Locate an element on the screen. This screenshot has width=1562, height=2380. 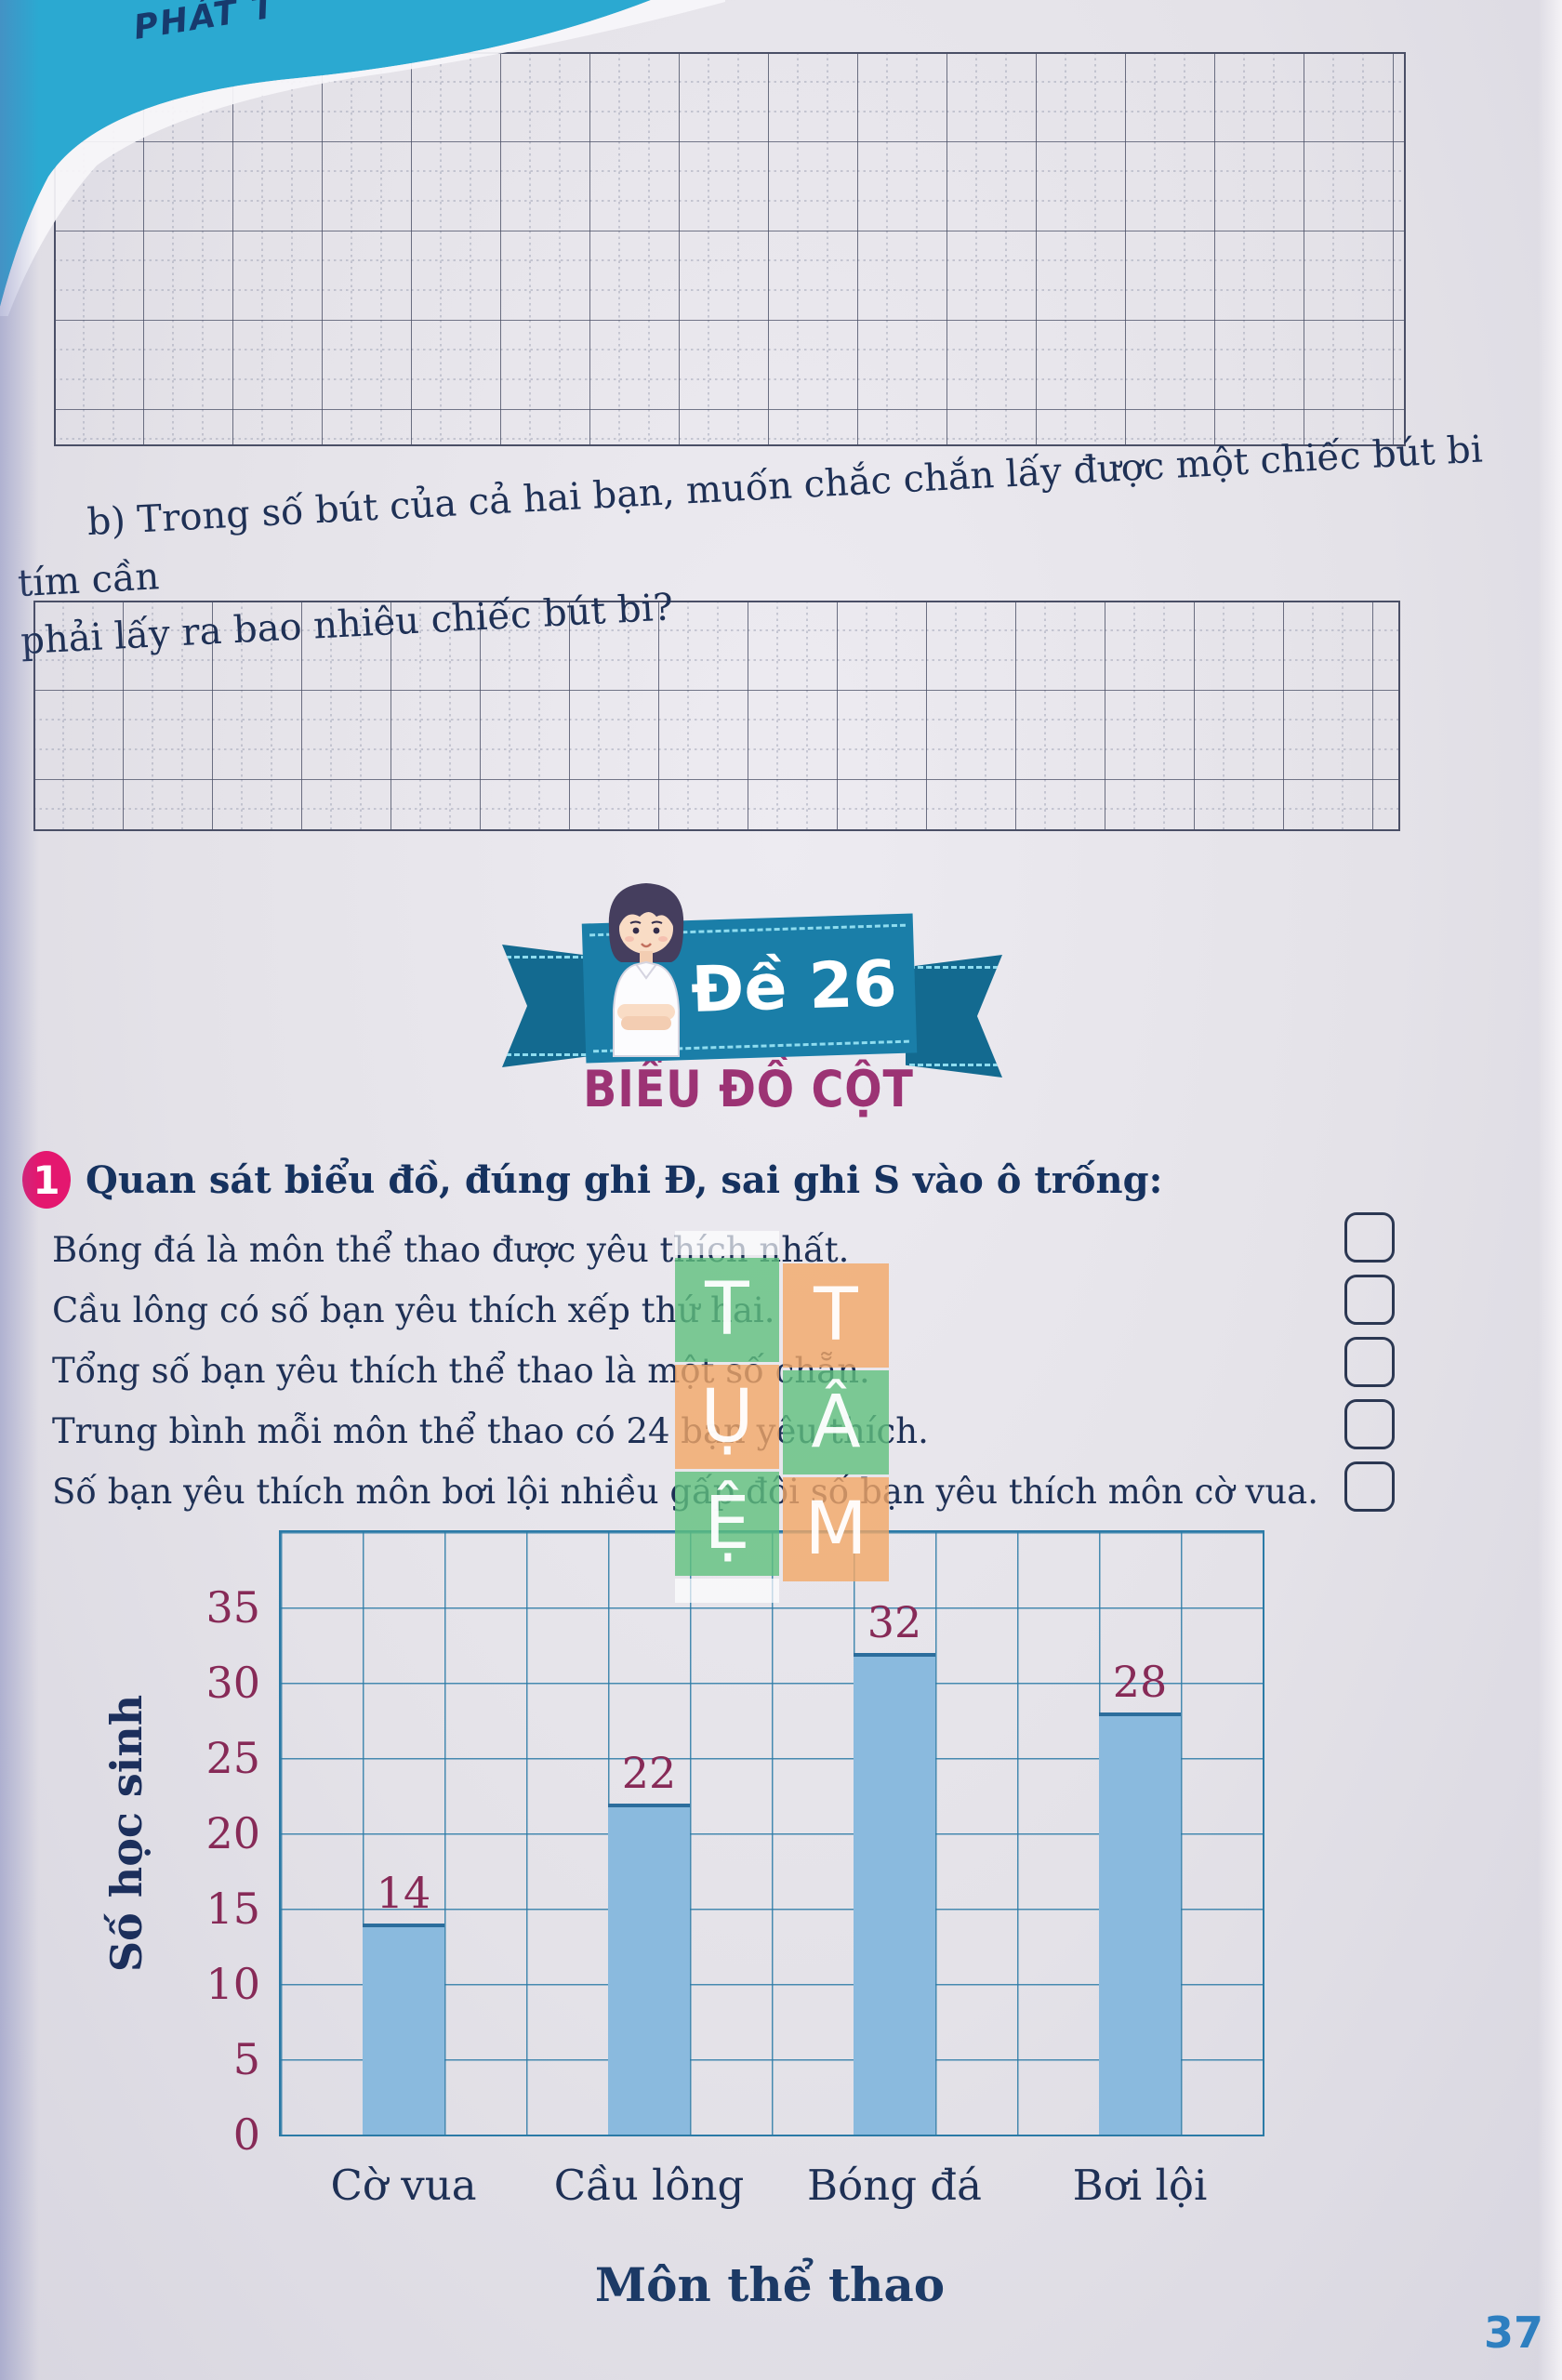
y-tick-label: 5 is located at coordinates (246, 2059).